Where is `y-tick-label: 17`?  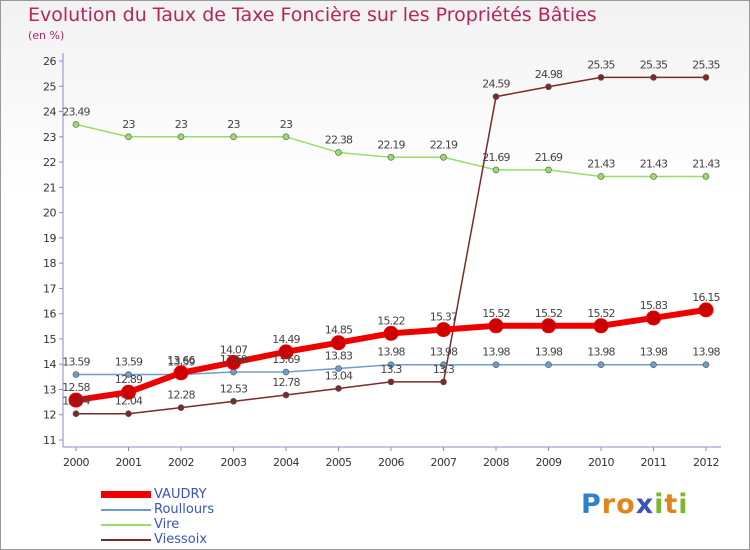 y-tick-label: 17 is located at coordinates (49, 288).